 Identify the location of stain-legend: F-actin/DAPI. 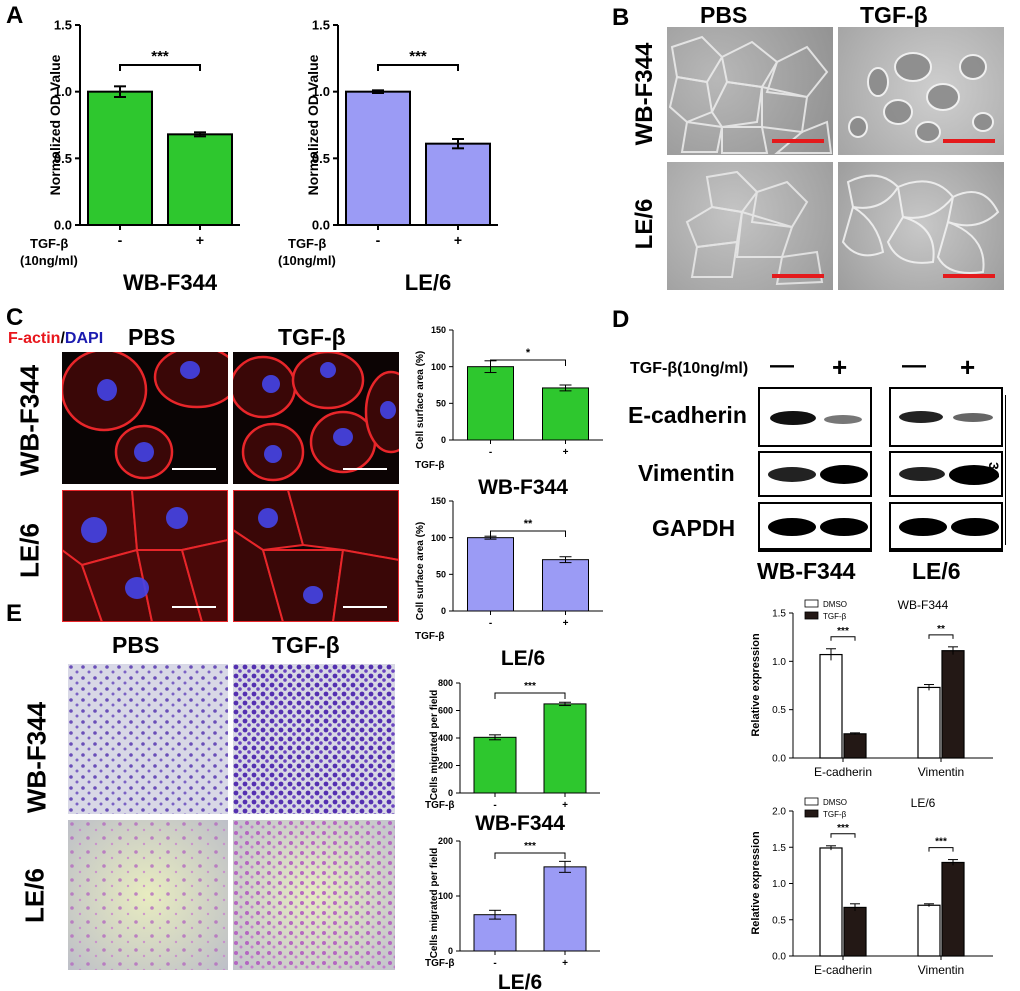
(55, 339).